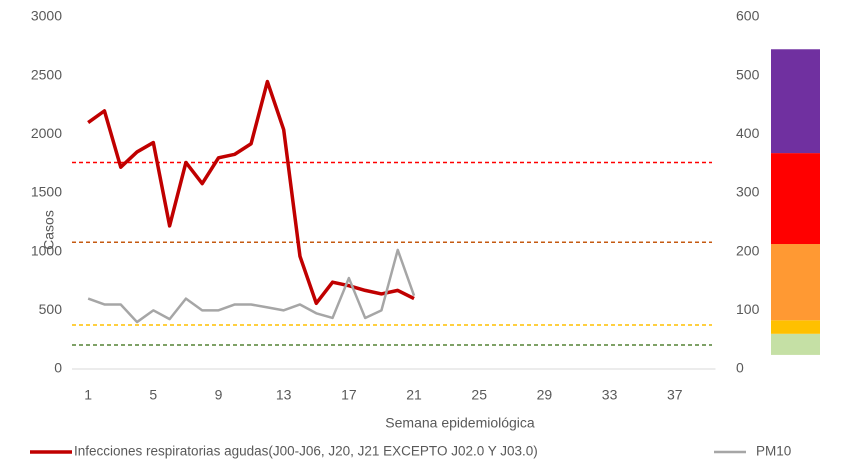 This screenshot has width=866, height=469. I want to click on y-tick-label: 1500, so click(46, 192).